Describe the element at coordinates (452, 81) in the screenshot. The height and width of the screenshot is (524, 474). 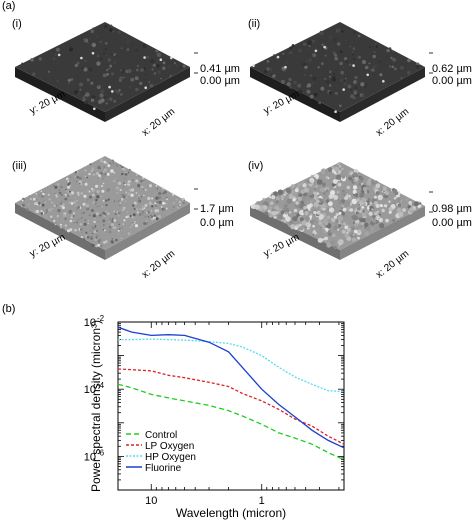
I see `afm-ii-height-bottom: 0.00 µm` at that location.